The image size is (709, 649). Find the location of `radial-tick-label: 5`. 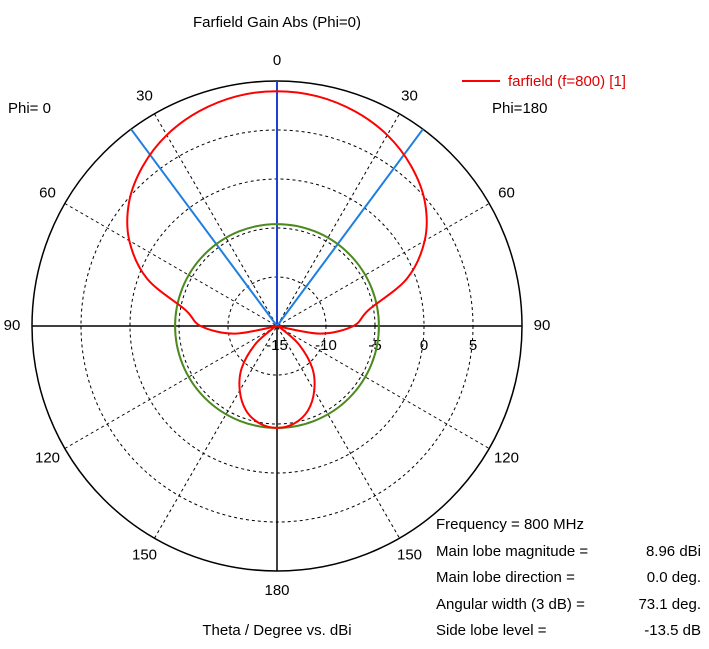

radial-tick-label: 5 is located at coordinates (473, 345).